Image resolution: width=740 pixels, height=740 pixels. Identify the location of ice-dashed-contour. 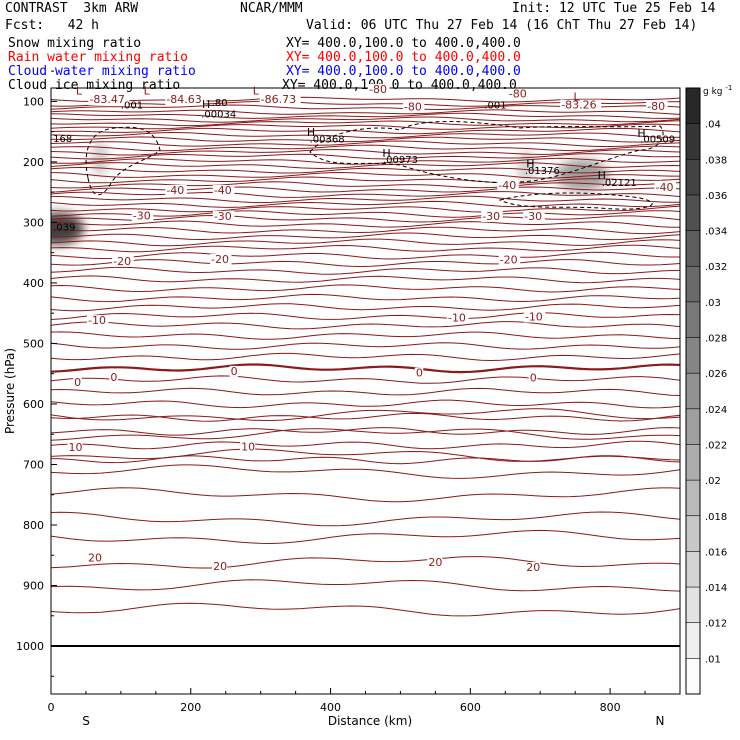
(575, 201).